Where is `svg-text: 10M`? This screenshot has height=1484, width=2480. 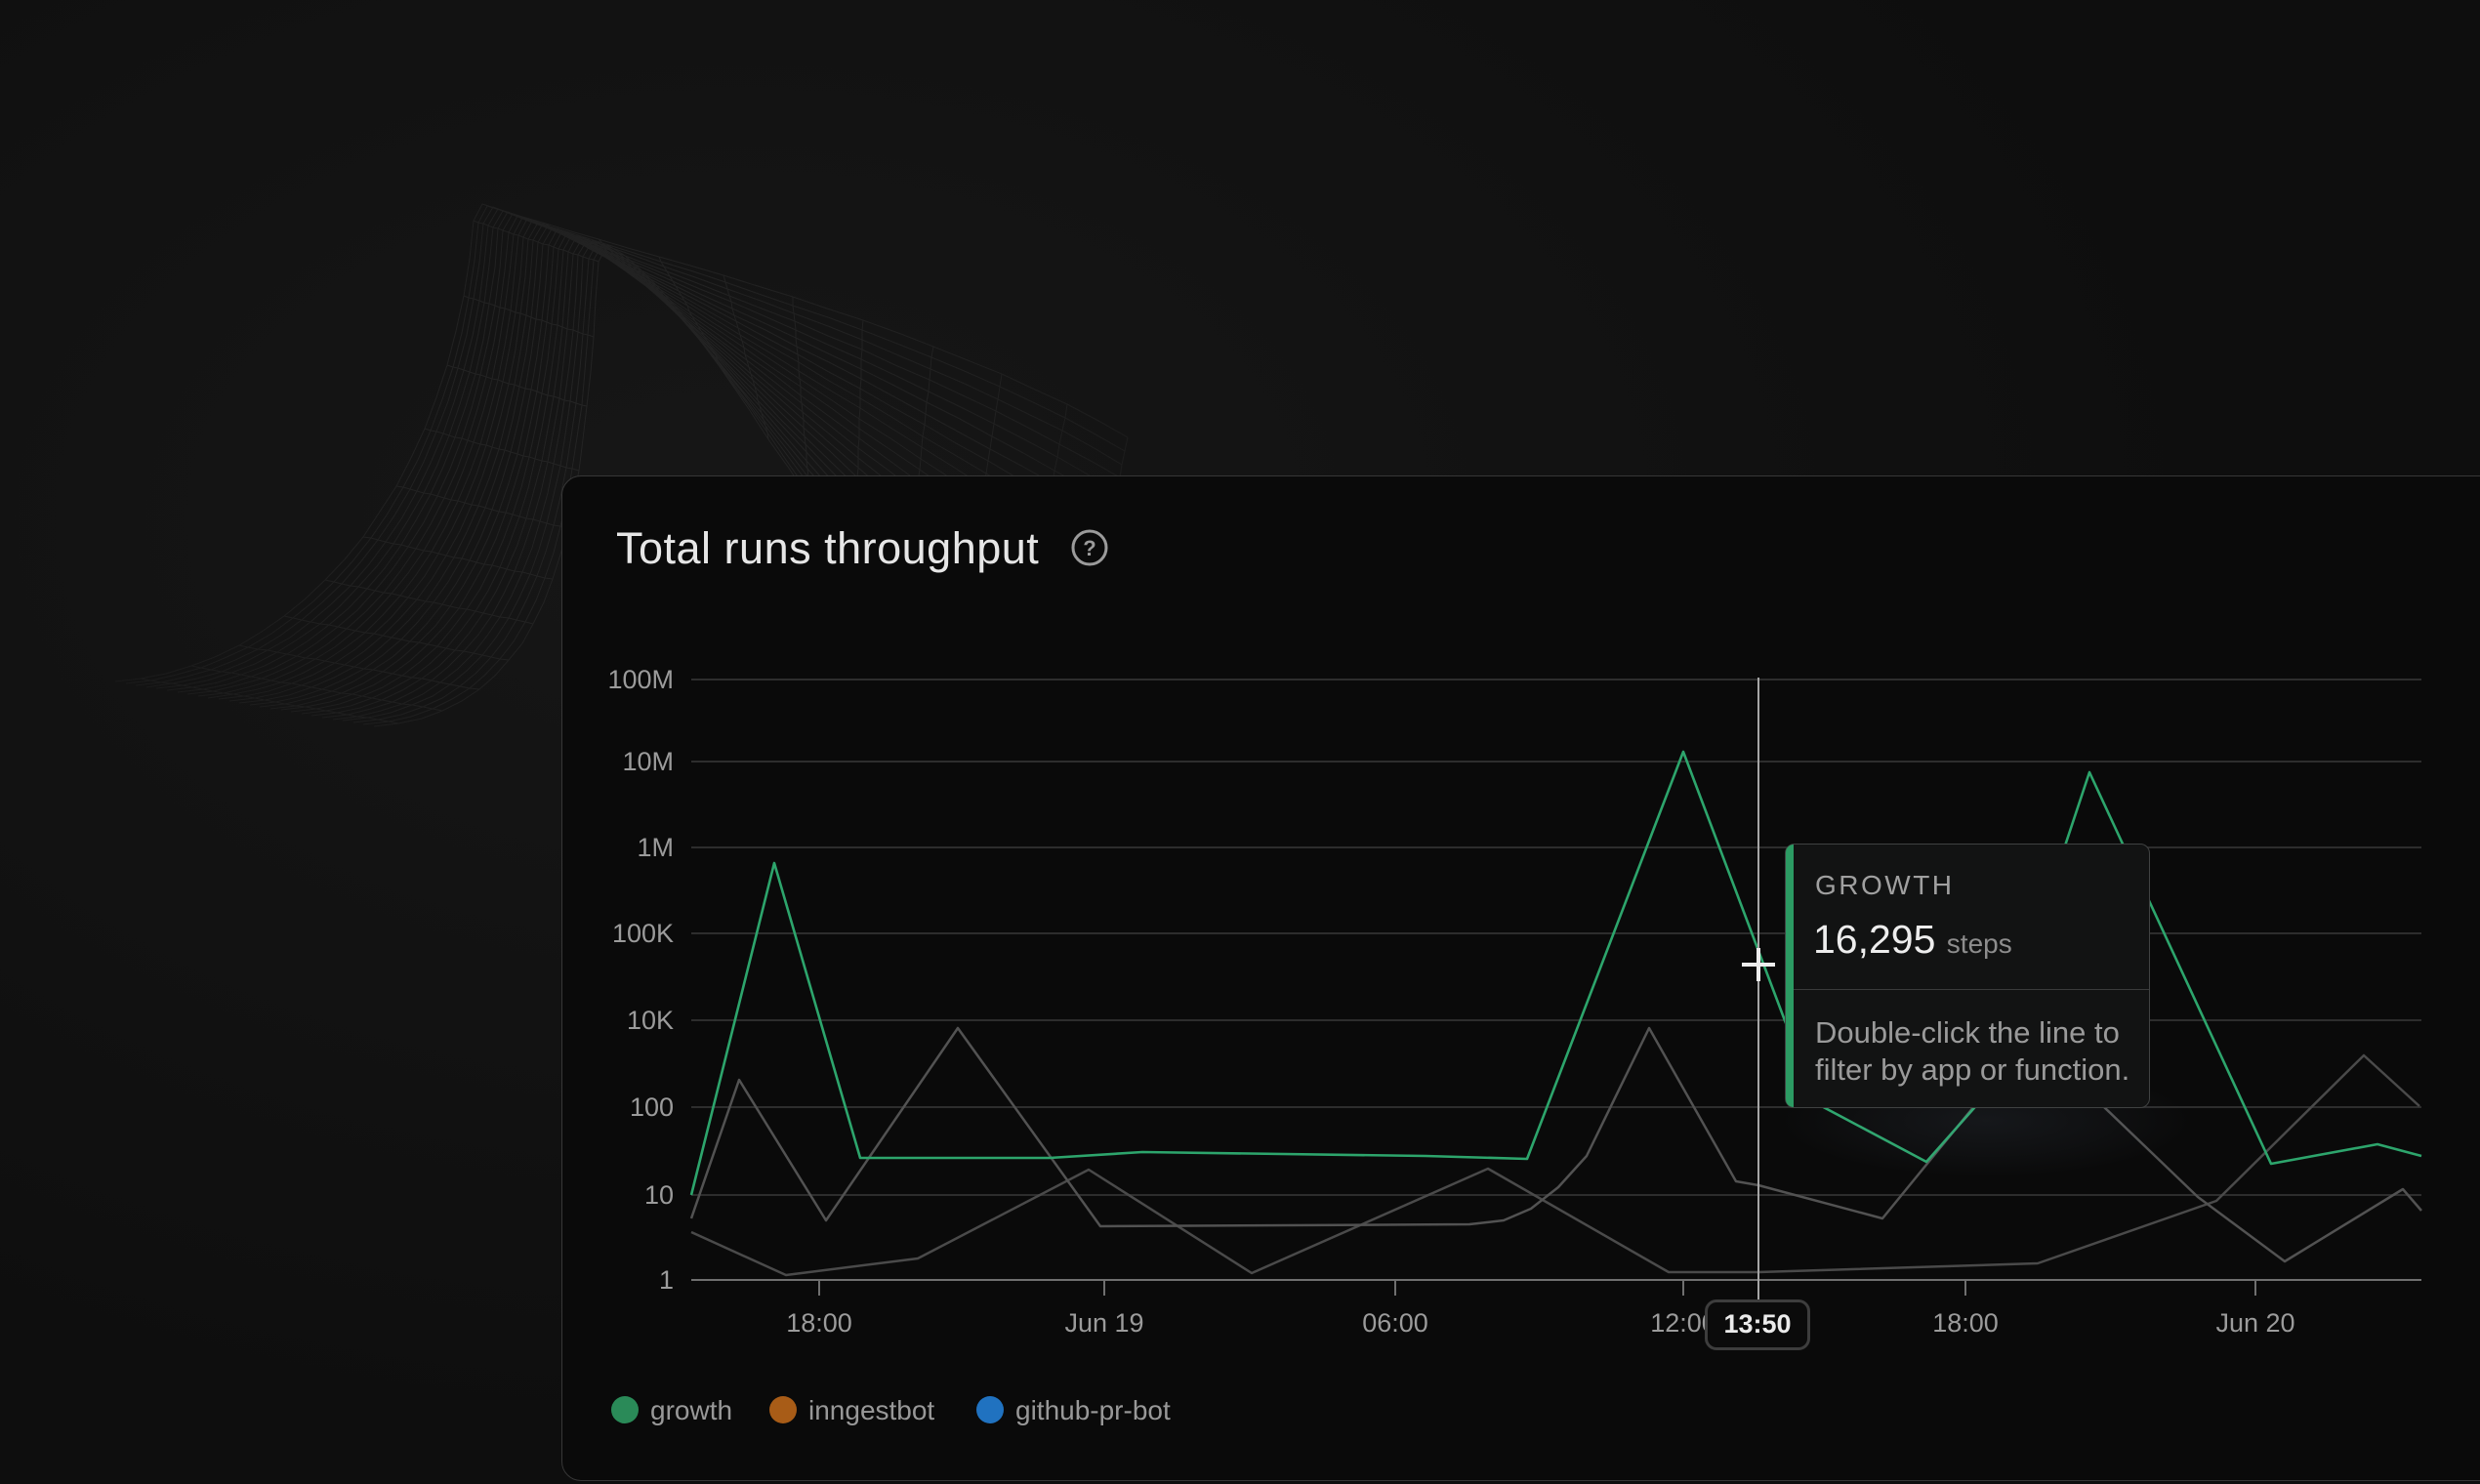
svg-text: 10M is located at coordinates (648, 761).